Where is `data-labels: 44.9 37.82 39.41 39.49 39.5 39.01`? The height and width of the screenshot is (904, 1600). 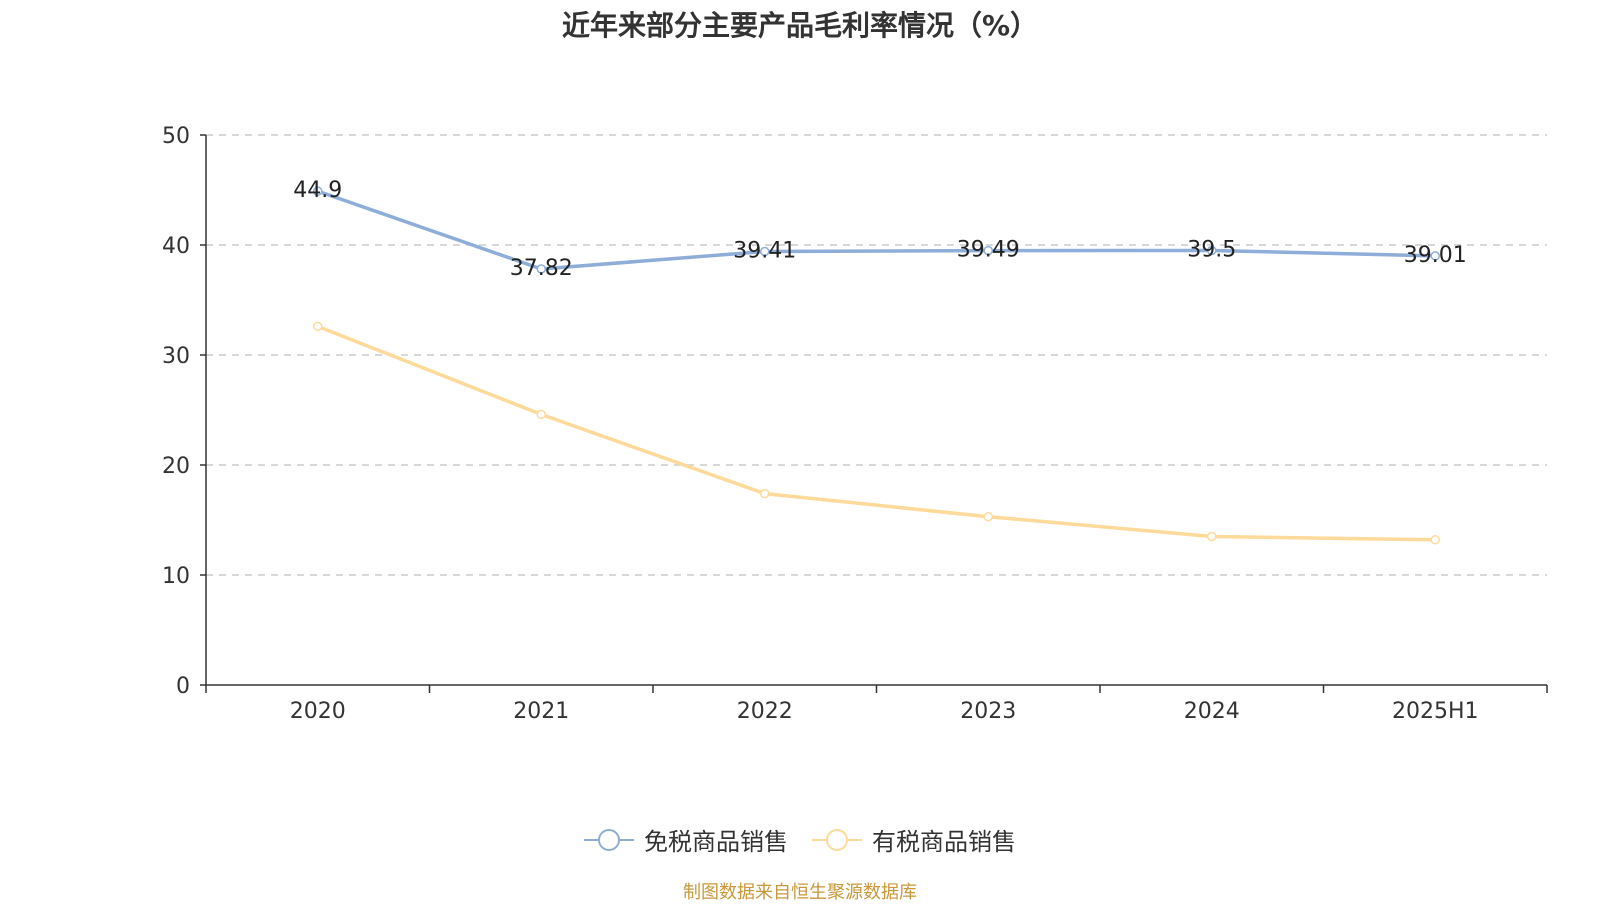 data-labels: 44.9 37.82 39.41 39.49 39.5 39.01 is located at coordinates (879, 229).